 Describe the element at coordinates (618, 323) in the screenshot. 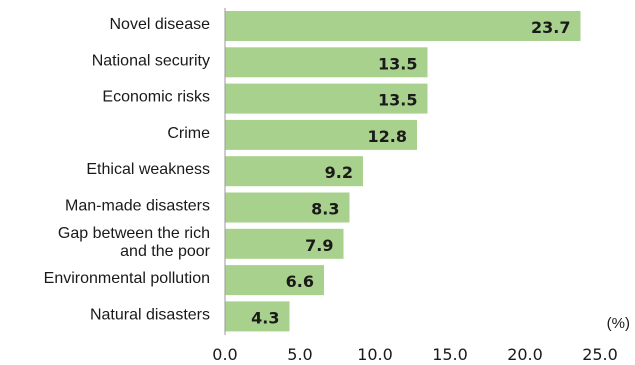

I see `unit-label: (%)` at that location.